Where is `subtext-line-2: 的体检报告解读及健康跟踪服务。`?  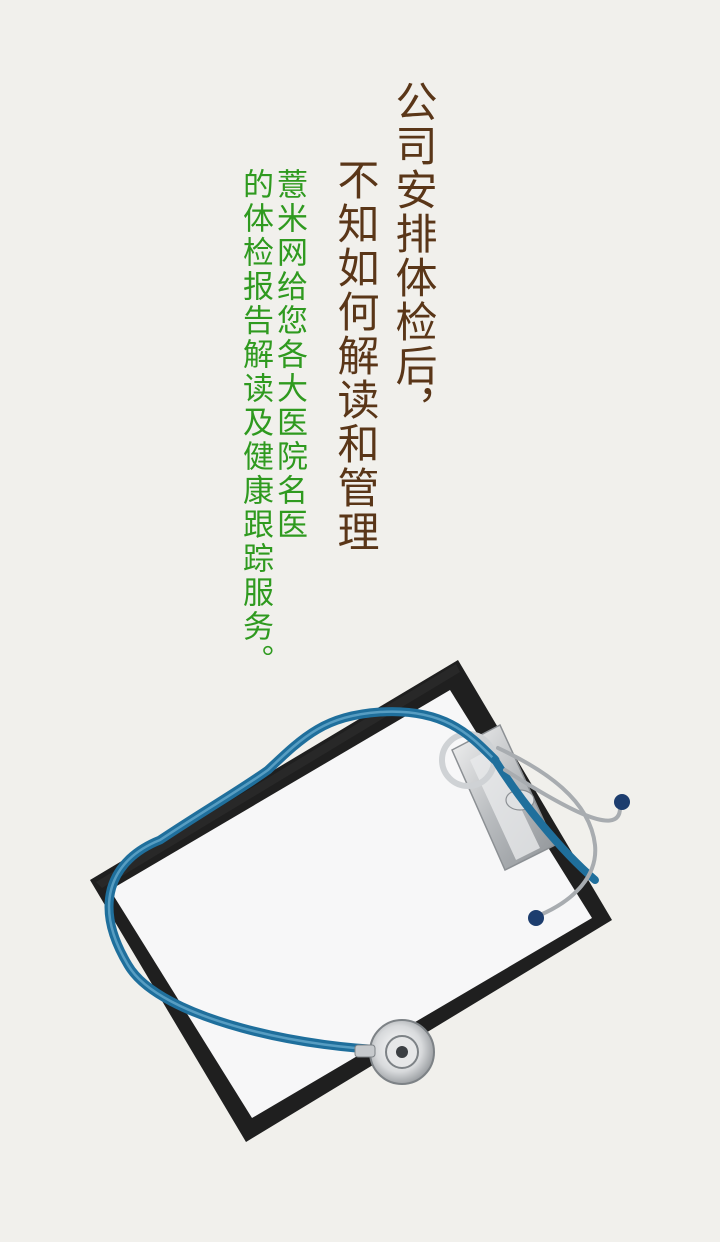 subtext-line-2: 的体检报告解读及健康跟踪服务。 is located at coordinates (255, 423).